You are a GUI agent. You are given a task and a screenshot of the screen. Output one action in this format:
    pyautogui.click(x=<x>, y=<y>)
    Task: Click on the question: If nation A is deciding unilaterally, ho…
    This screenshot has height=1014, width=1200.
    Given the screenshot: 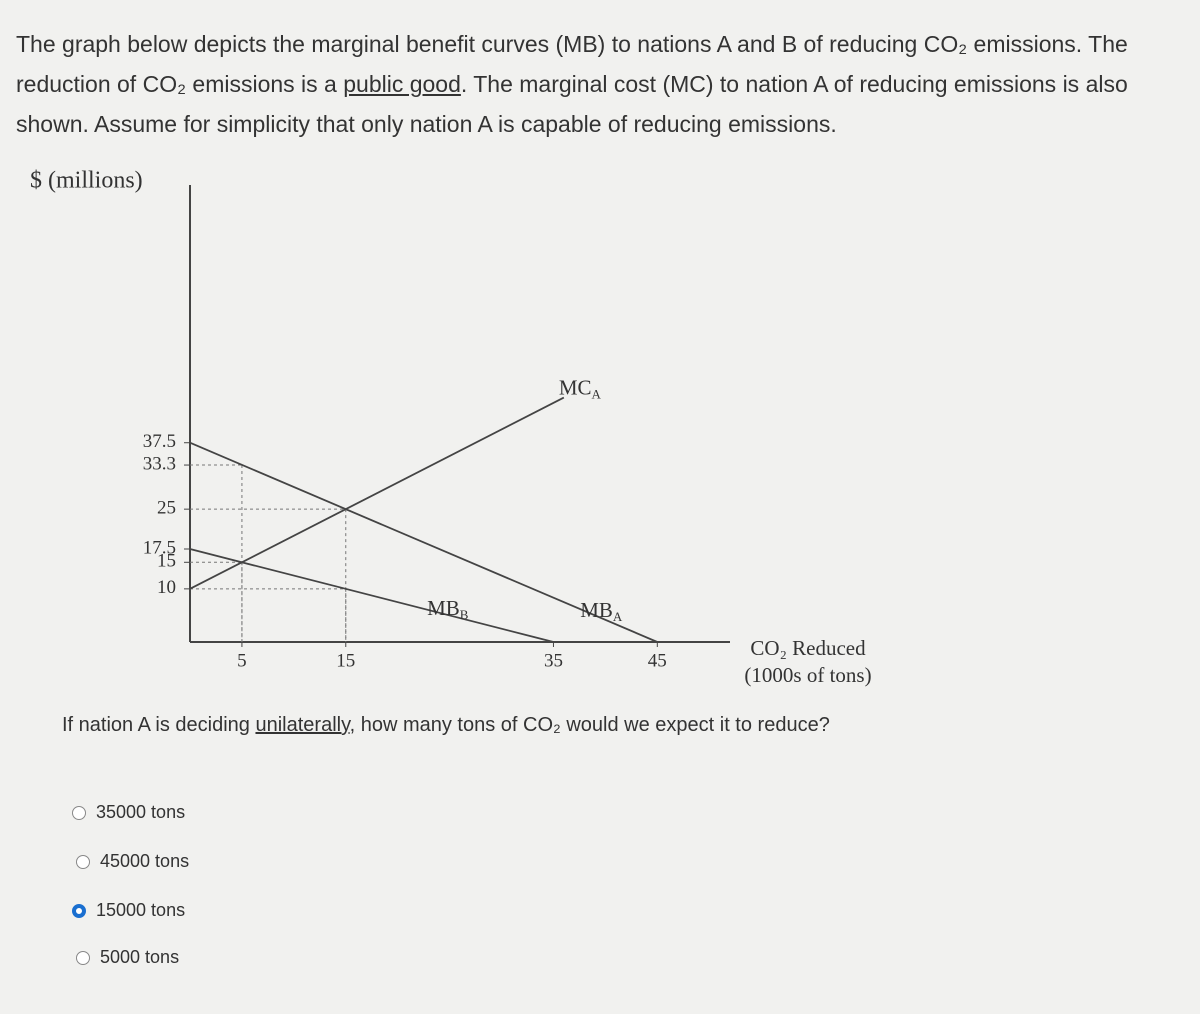 What is the action you would take?
    pyautogui.click(x=446, y=725)
    